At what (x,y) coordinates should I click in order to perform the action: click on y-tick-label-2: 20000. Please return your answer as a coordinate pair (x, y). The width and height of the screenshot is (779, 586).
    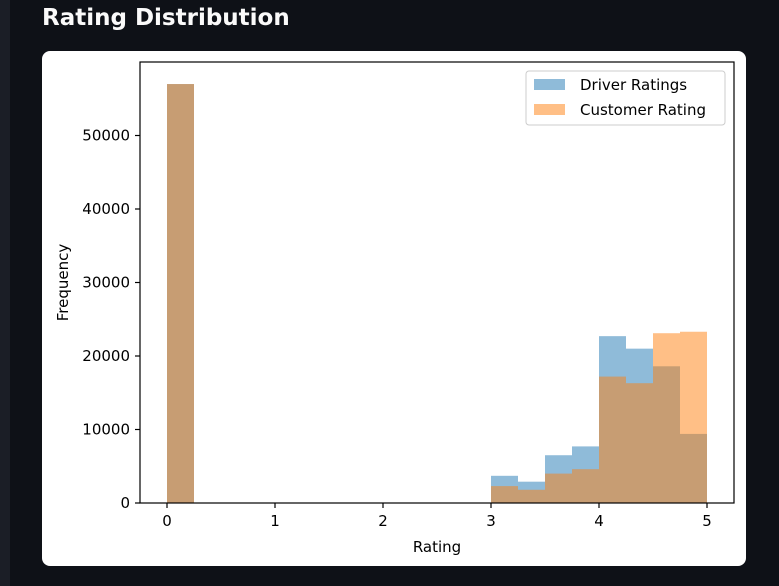
    Looking at the image, I should click on (106, 356).